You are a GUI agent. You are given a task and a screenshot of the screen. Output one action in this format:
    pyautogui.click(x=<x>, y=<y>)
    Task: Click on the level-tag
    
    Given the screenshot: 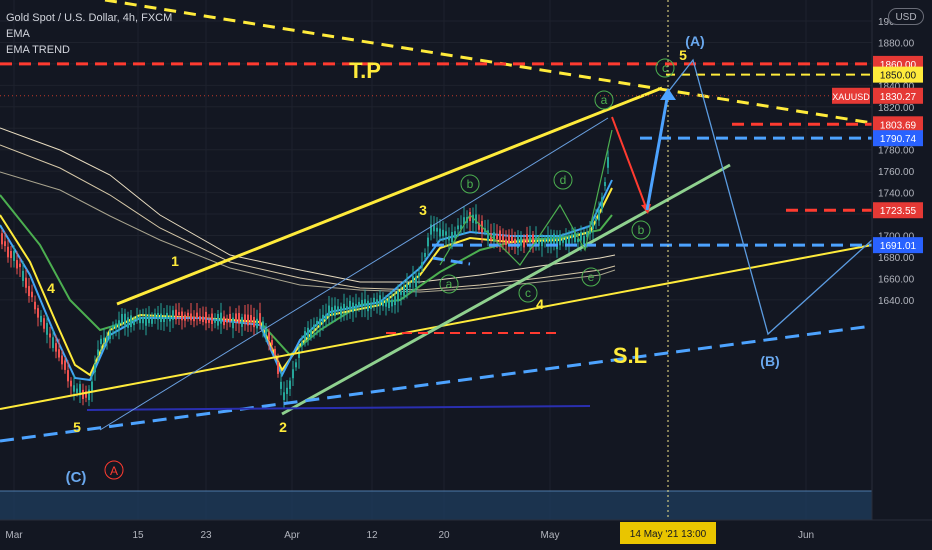 What is the action you would take?
    pyautogui.click(x=898, y=138)
    